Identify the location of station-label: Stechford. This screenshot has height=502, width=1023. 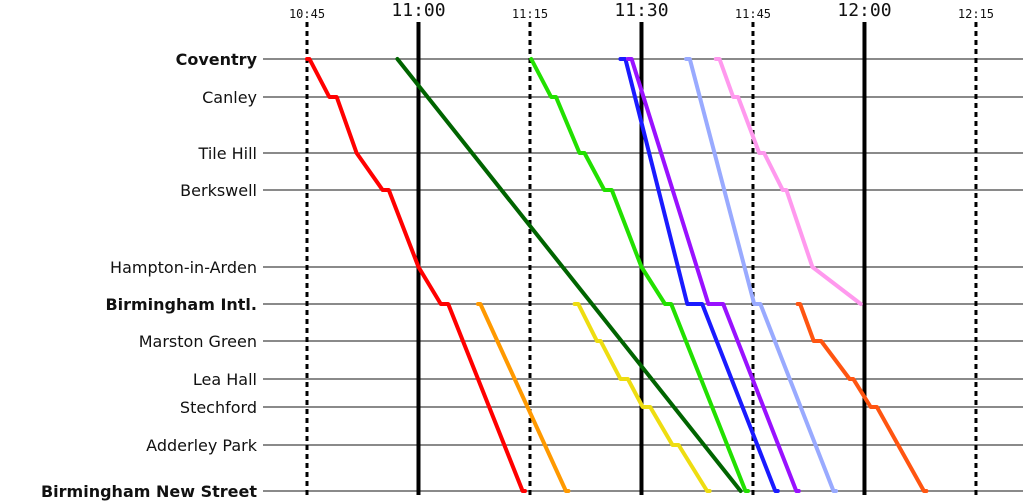
(218, 407).